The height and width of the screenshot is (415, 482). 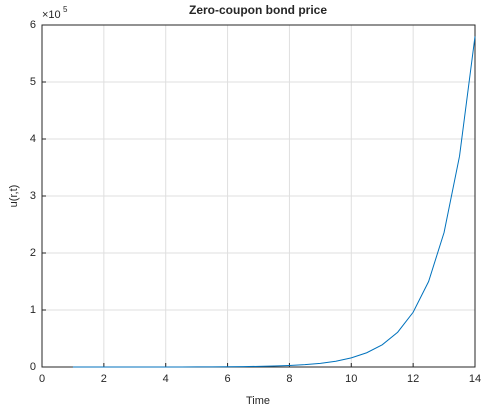 What do you see at coordinates (104, 379) in the screenshot?
I see `x-tick-label: 2` at bounding box center [104, 379].